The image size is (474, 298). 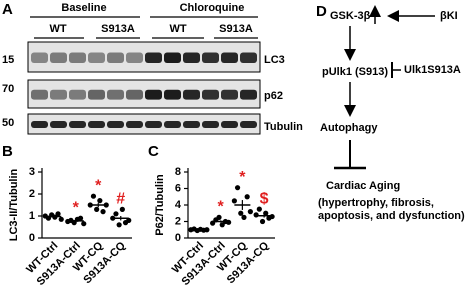 I want to click on marker-size: 50, so click(x=8, y=123).